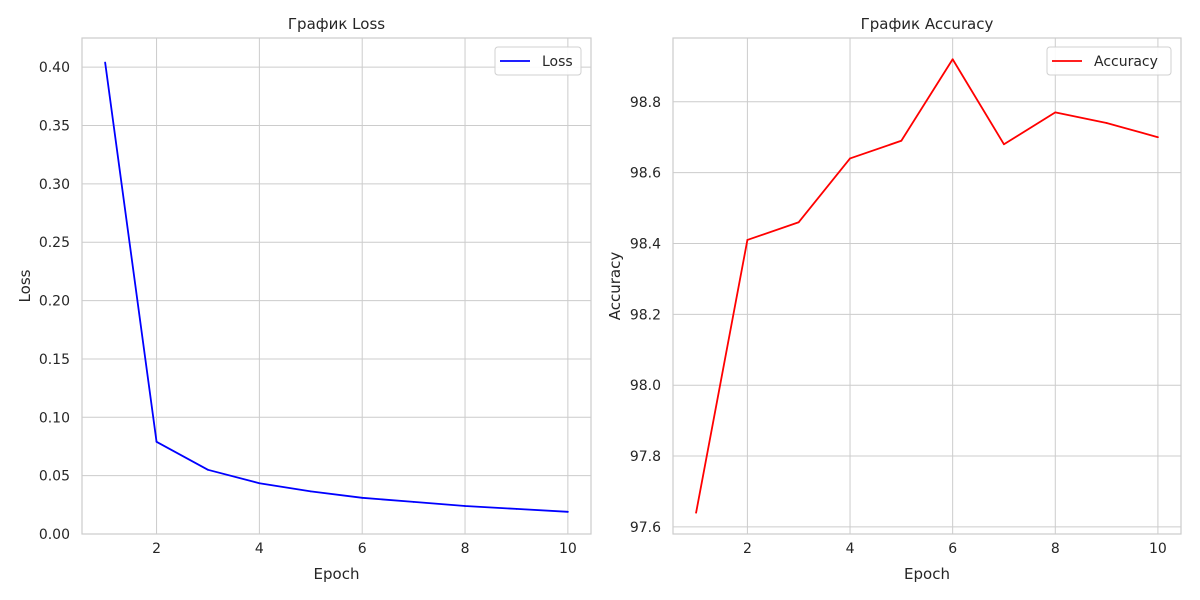 This screenshot has width=1200, height=600. Describe the element at coordinates (25, 285) in the screenshot. I see `y-axis-label: Loss` at that location.